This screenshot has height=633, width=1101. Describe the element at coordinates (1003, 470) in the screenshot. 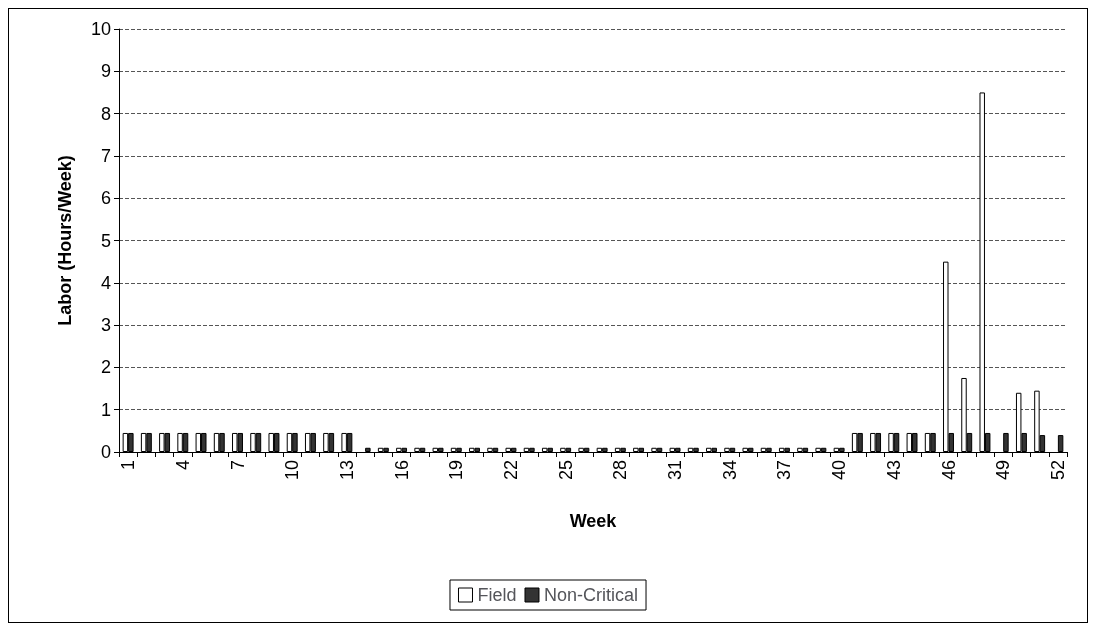

I see `x-tick-label: 49` at that location.